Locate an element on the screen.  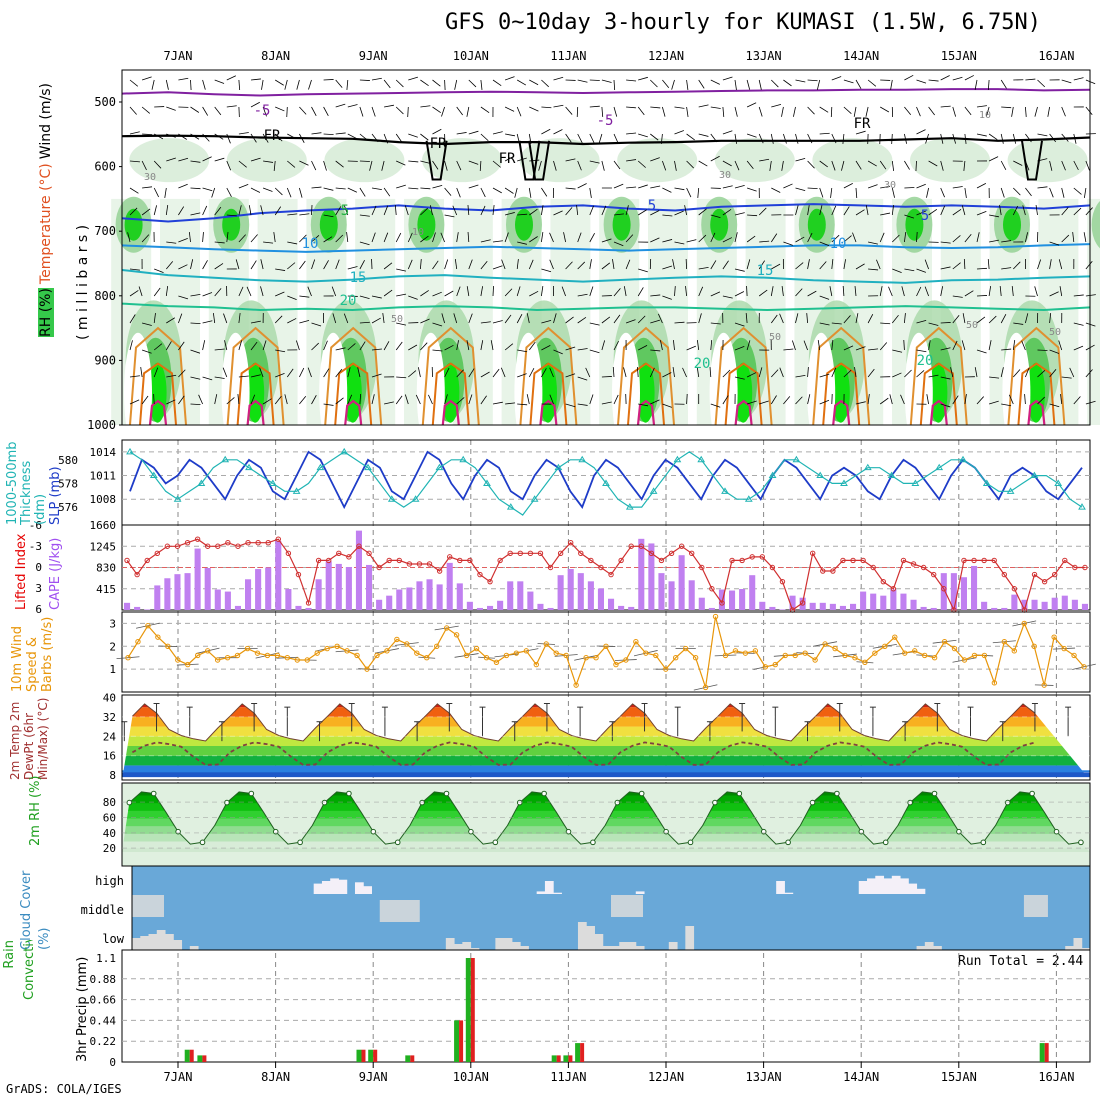
temp-band is located at coordinates (606, 705).